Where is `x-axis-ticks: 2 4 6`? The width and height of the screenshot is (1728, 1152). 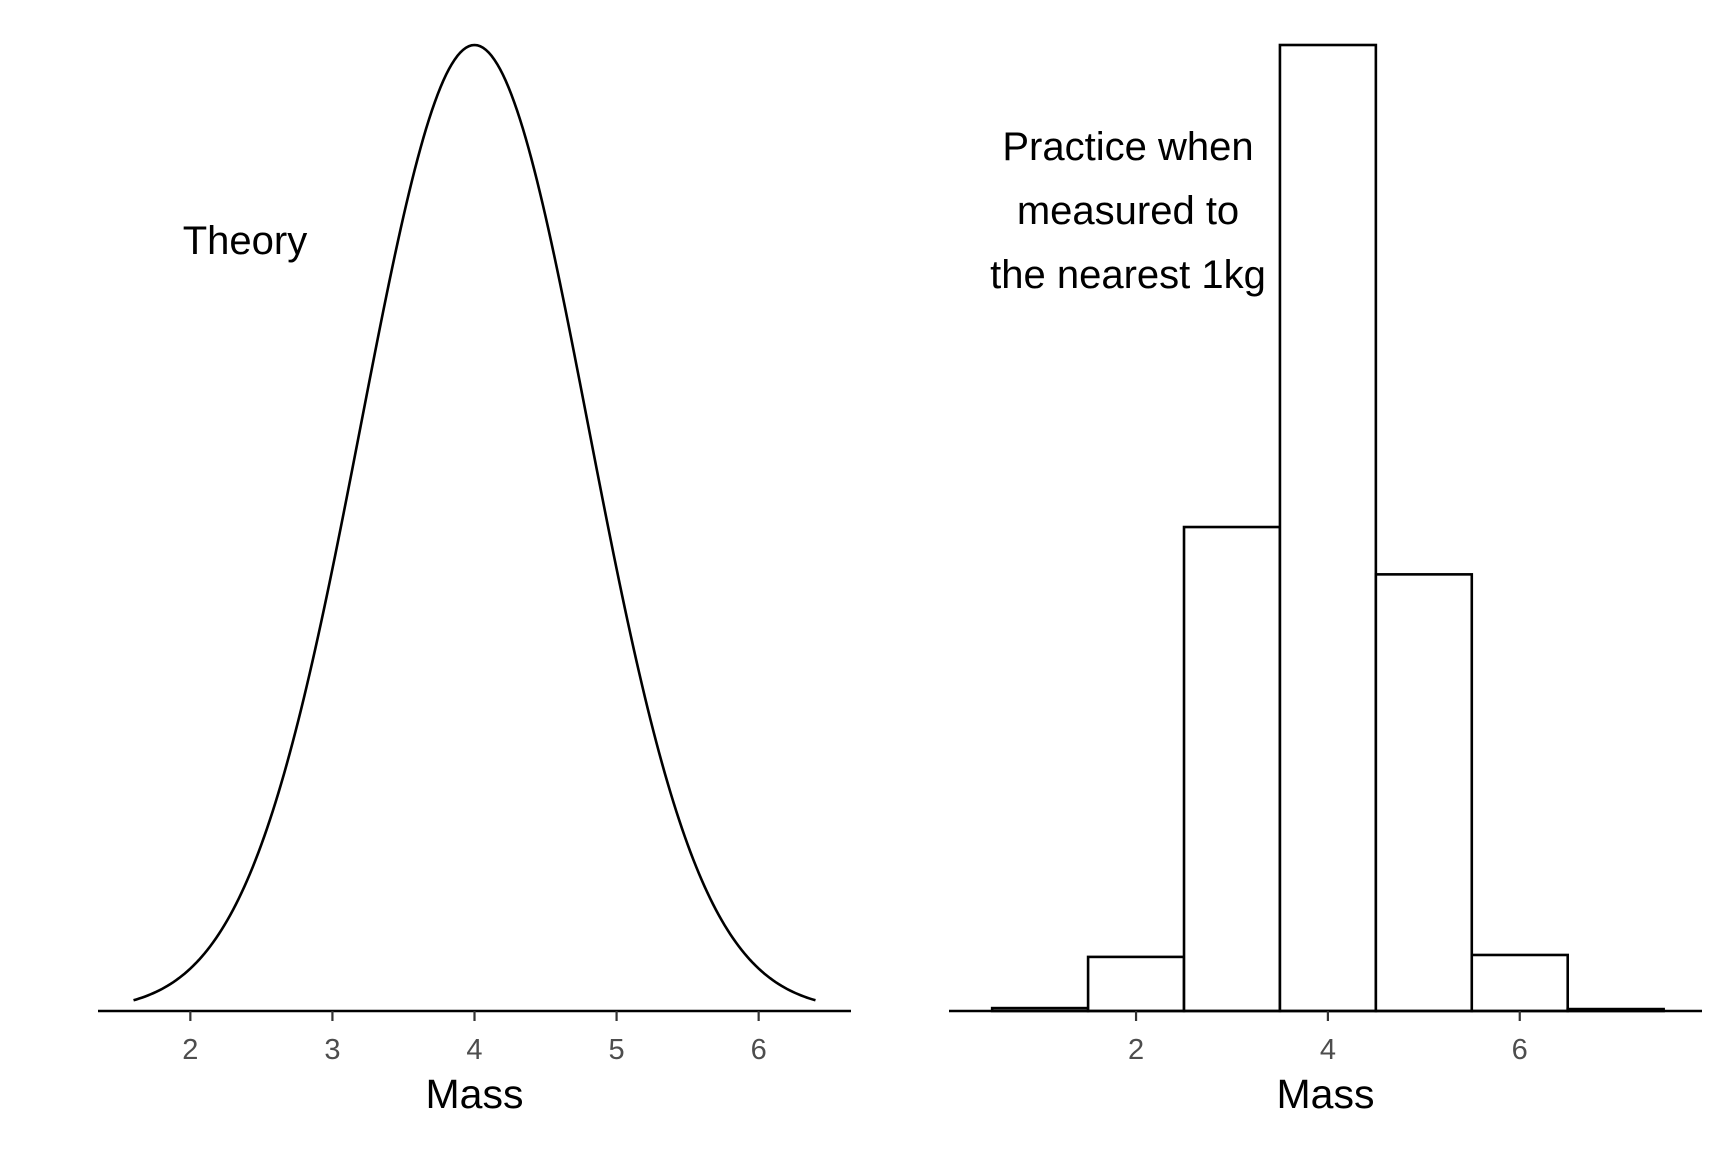
x-axis-ticks: 2 4 6 is located at coordinates (1328, 1038).